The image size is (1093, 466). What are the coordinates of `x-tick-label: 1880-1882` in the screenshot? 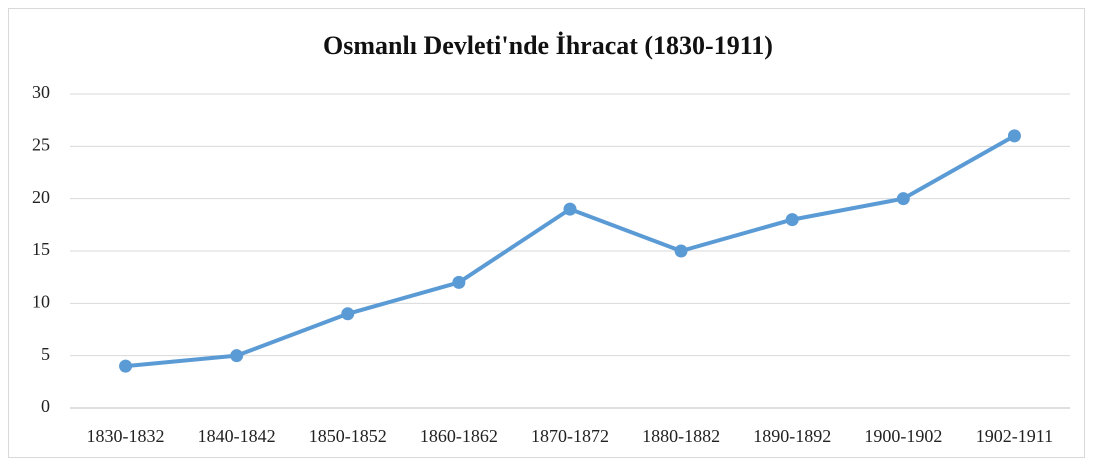 It's located at (681, 436).